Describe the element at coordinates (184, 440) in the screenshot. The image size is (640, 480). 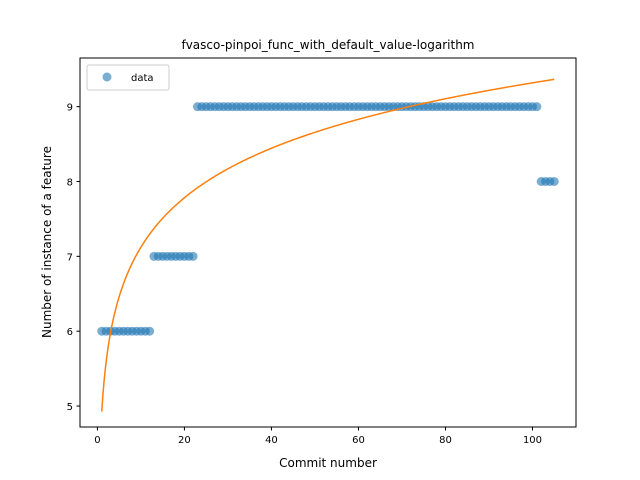
I see `x-tick-label: 20` at that location.